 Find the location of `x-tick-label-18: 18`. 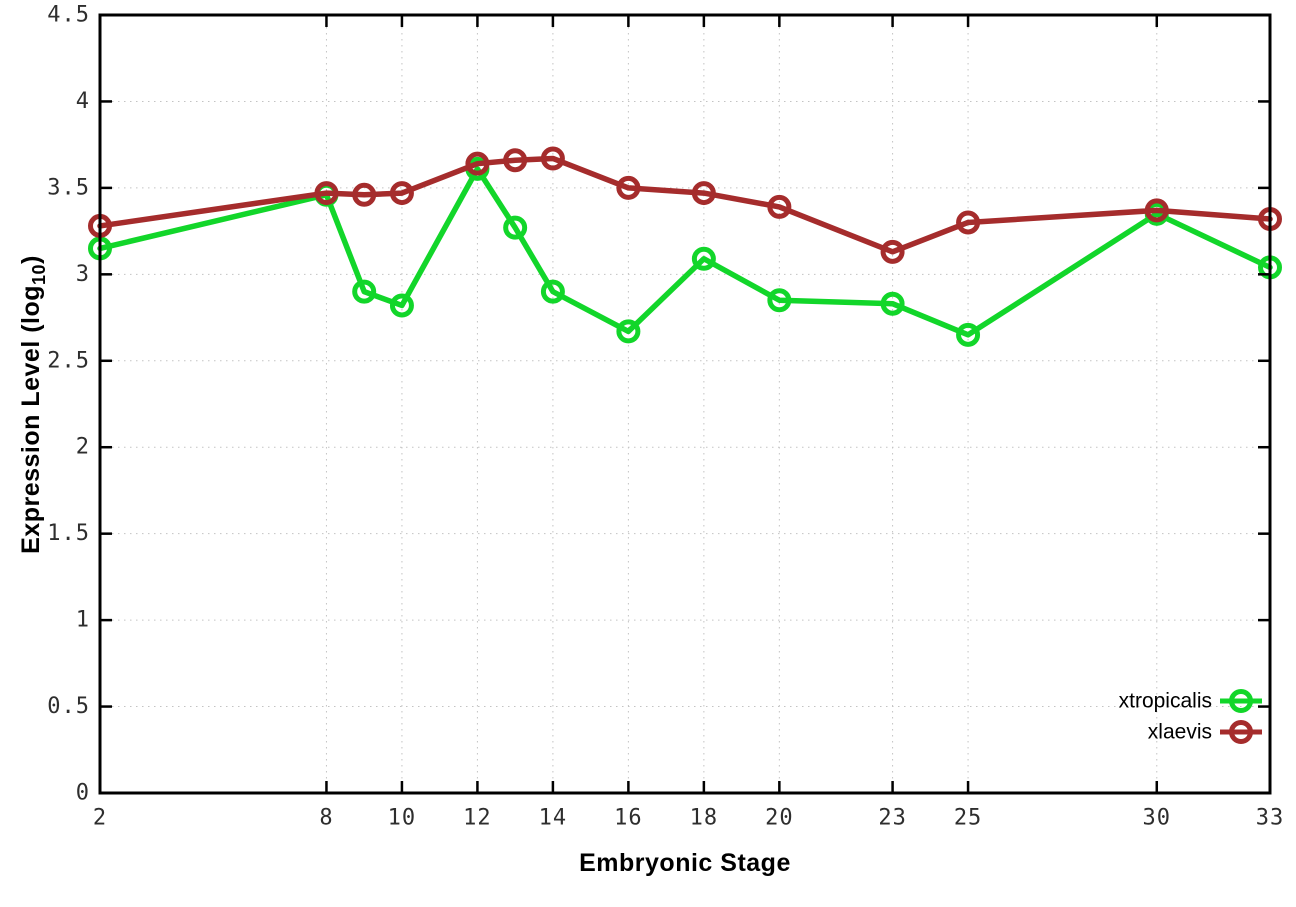

x-tick-label-18: 18 is located at coordinates (704, 818).